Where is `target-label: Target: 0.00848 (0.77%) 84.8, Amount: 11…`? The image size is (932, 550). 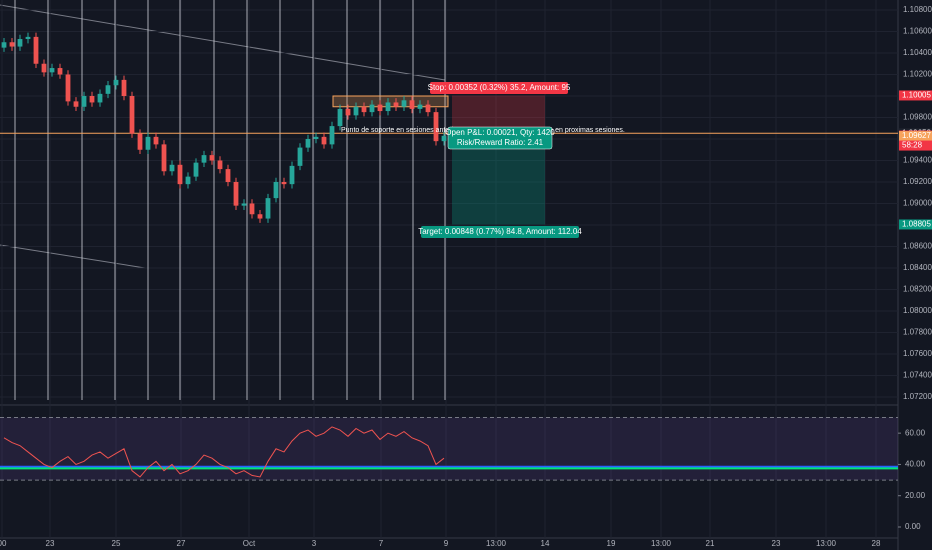 target-label: Target: 0.00848 (0.77%) 84.8, Amount: 11… is located at coordinates (500, 231).